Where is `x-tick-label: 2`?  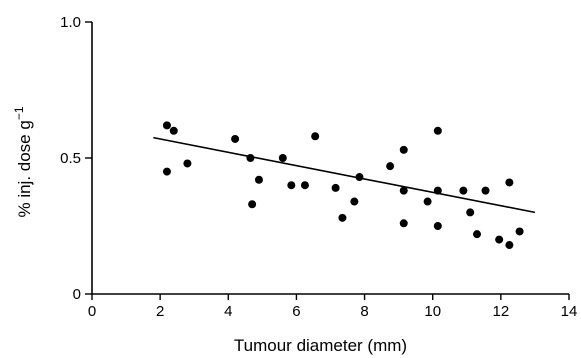
x-tick-label: 2 is located at coordinates (160, 311).